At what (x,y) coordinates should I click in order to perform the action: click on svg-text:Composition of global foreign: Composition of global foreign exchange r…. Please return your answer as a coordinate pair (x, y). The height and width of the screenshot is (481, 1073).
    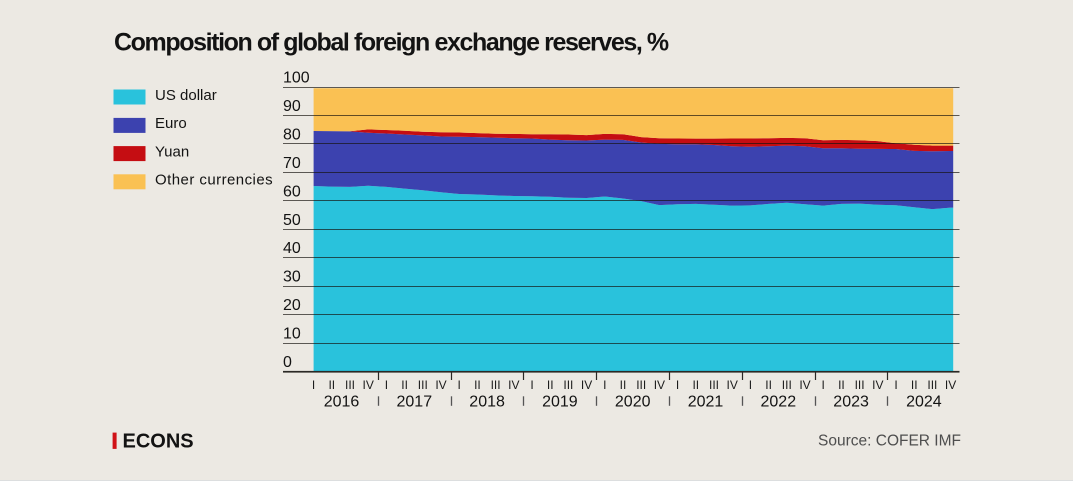
    Looking at the image, I should click on (391, 43).